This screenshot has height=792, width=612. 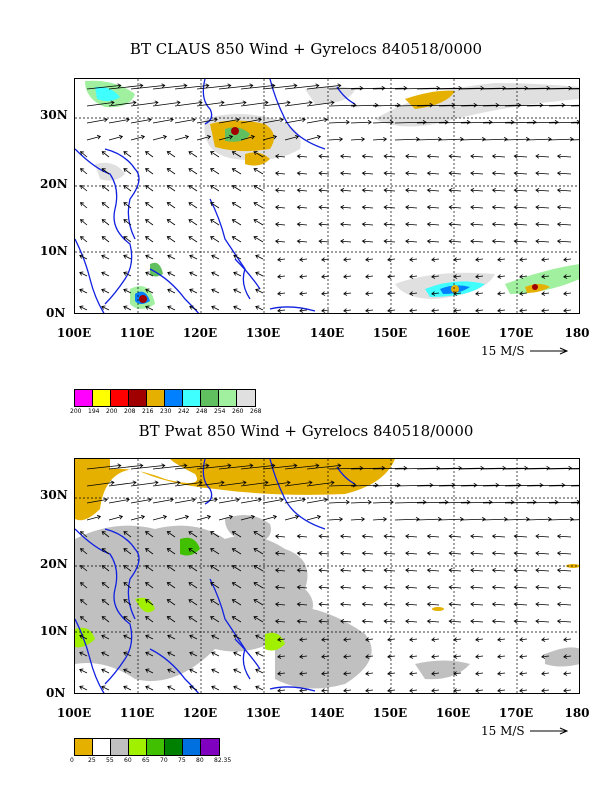 What do you see at coordinates (577, 333) in the screenshot?
I see `panel1-xtick-180: 180` at bounding box center [577, 333].